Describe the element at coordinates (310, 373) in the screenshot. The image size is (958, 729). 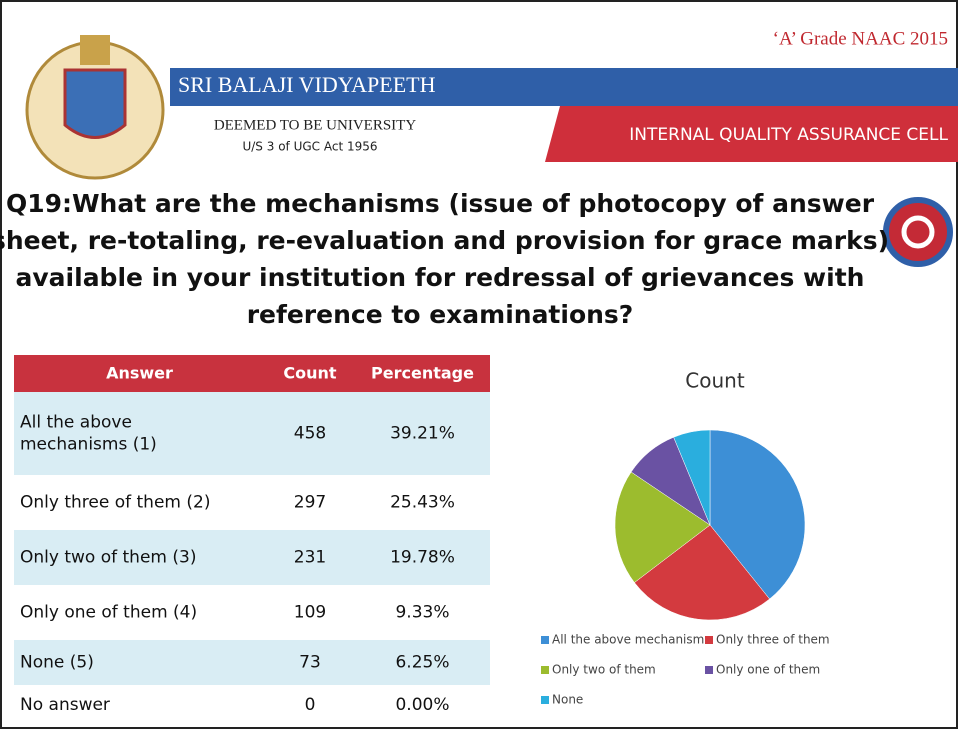
I see `column-header: Count` at that location.